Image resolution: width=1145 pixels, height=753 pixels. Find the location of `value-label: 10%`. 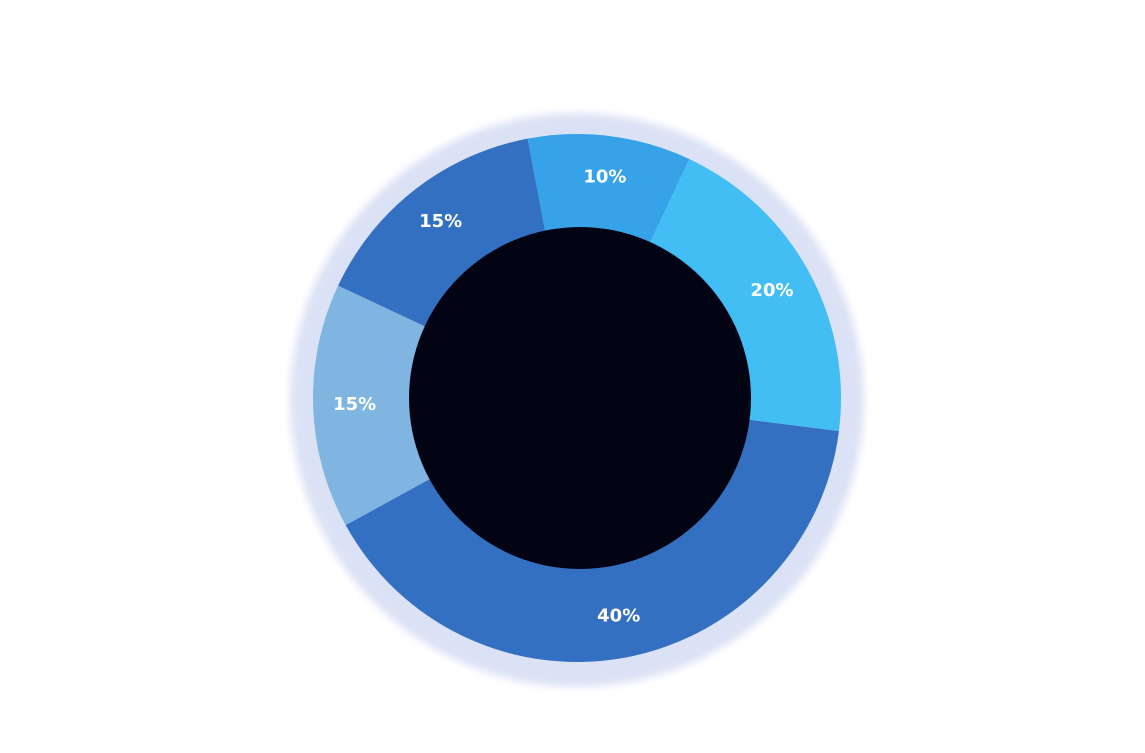

value-label: 10% is located at coordinates (604, 176).